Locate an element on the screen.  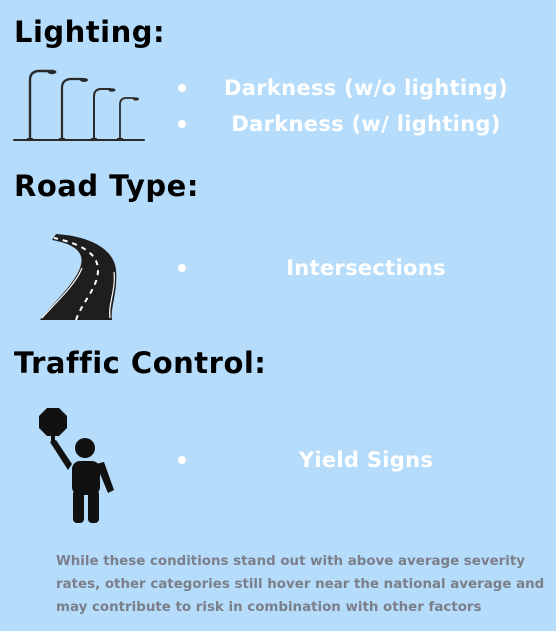
traffic-control-list: Yield Signs is located at coordinates (366, 460).